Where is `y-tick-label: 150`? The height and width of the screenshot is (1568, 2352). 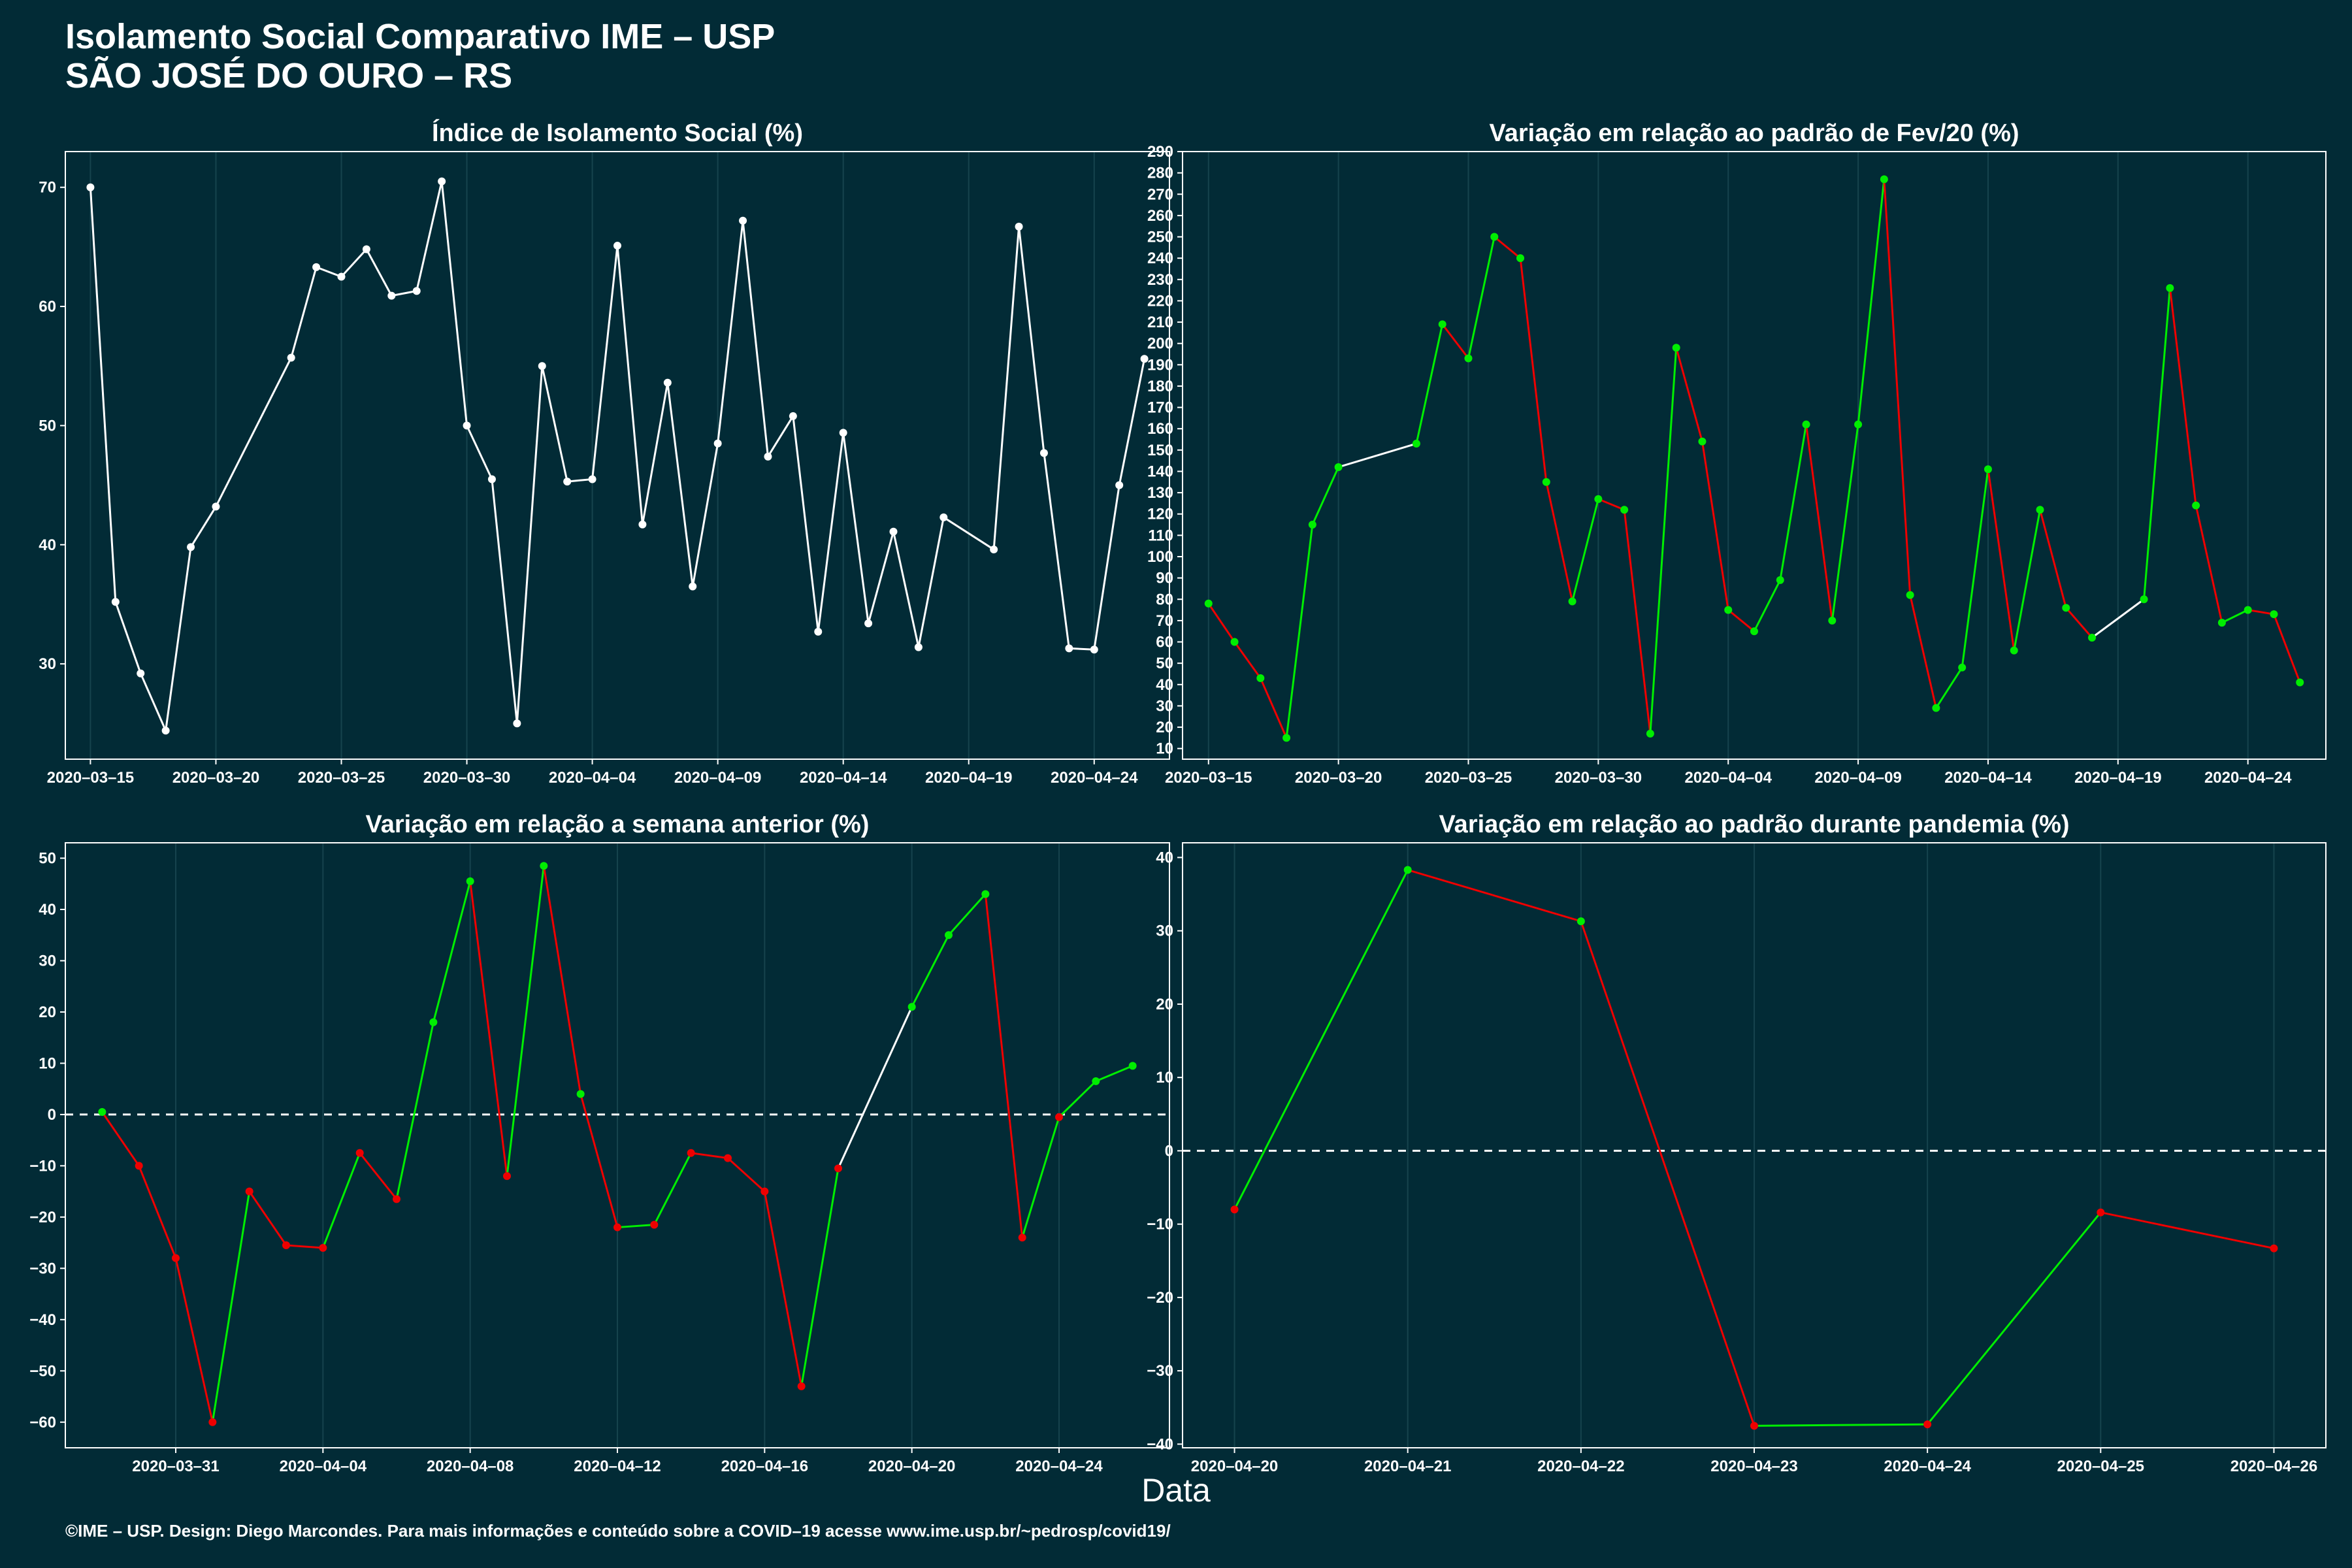 y-tick-label: 150 is located at coordinates (1160, 450).